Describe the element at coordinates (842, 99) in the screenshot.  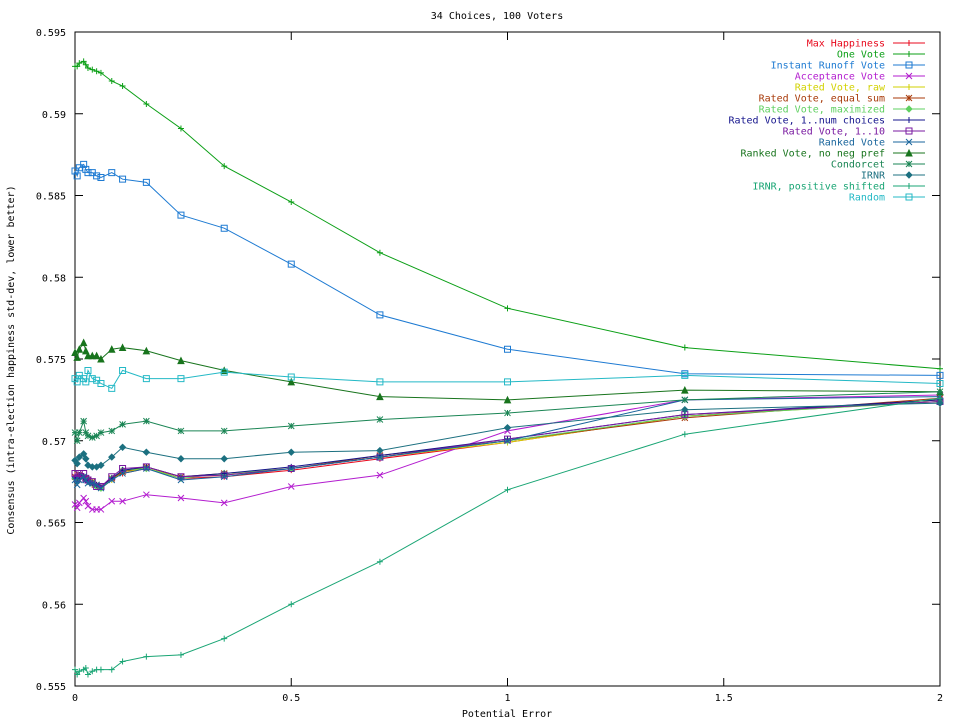
I see `legend-entry: Rated Vote, equal sum` at that location.